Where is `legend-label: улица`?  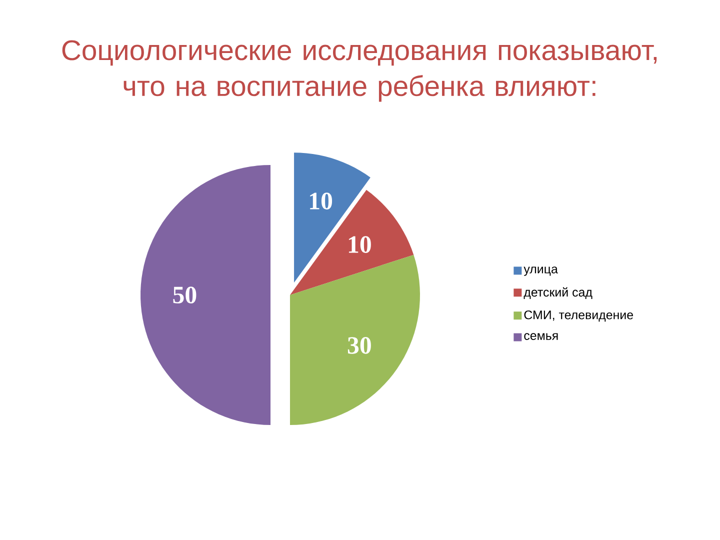
legend-label: улица is located at coordinates (541, 271).